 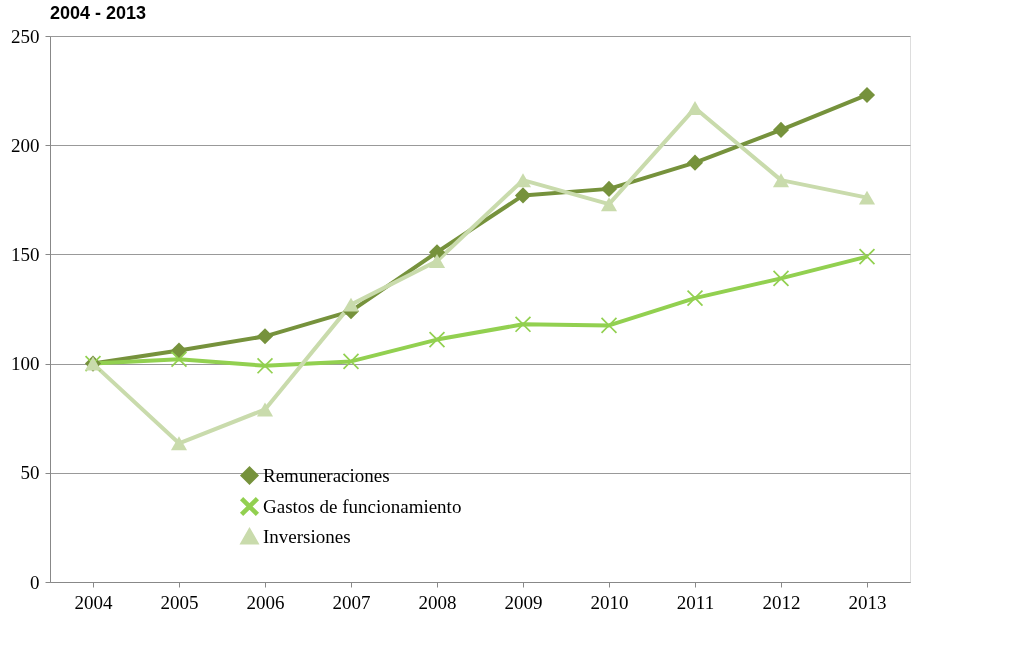 What do you see at coordinates (25, 145) in the screenshot?
I see `y-tick-label: 200` at bounding box center [25, 145].